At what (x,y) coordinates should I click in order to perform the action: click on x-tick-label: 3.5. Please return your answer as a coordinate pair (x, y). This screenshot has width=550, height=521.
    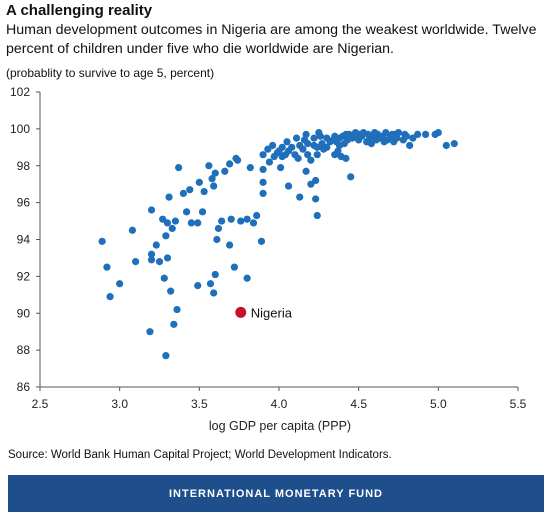
    Looking at the image, I should click on (199, 404).